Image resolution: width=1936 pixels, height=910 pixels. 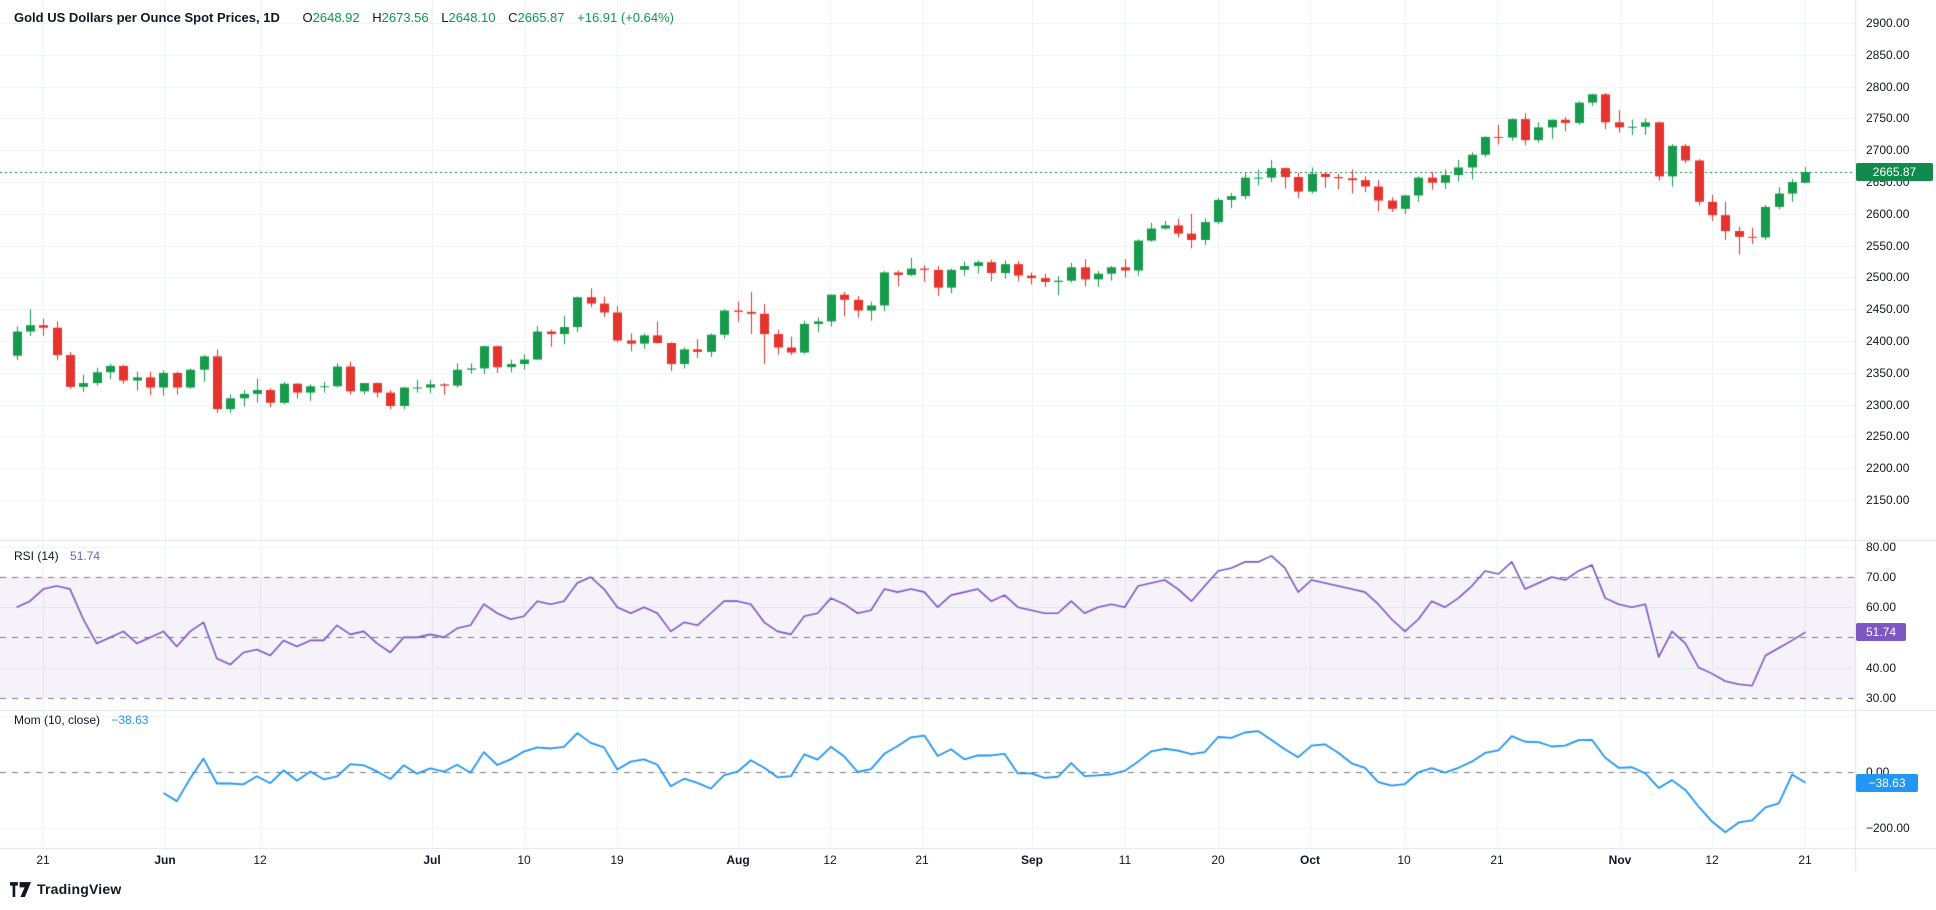 I want to click on axis-tick-label: 70.00, so click(x=1881, y=577).